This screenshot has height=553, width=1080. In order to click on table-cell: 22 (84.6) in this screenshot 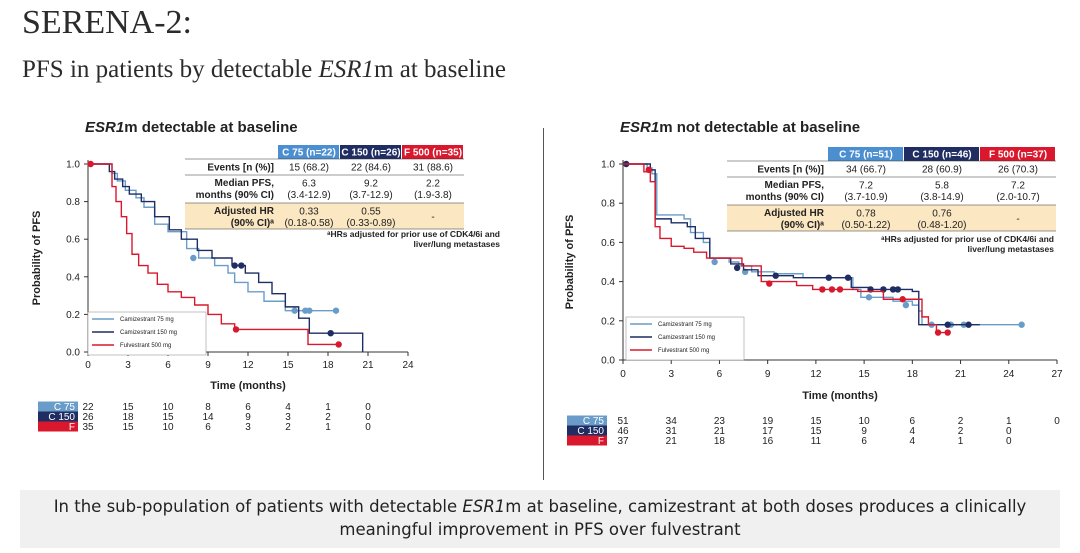, I will do `click(371, 168)`.